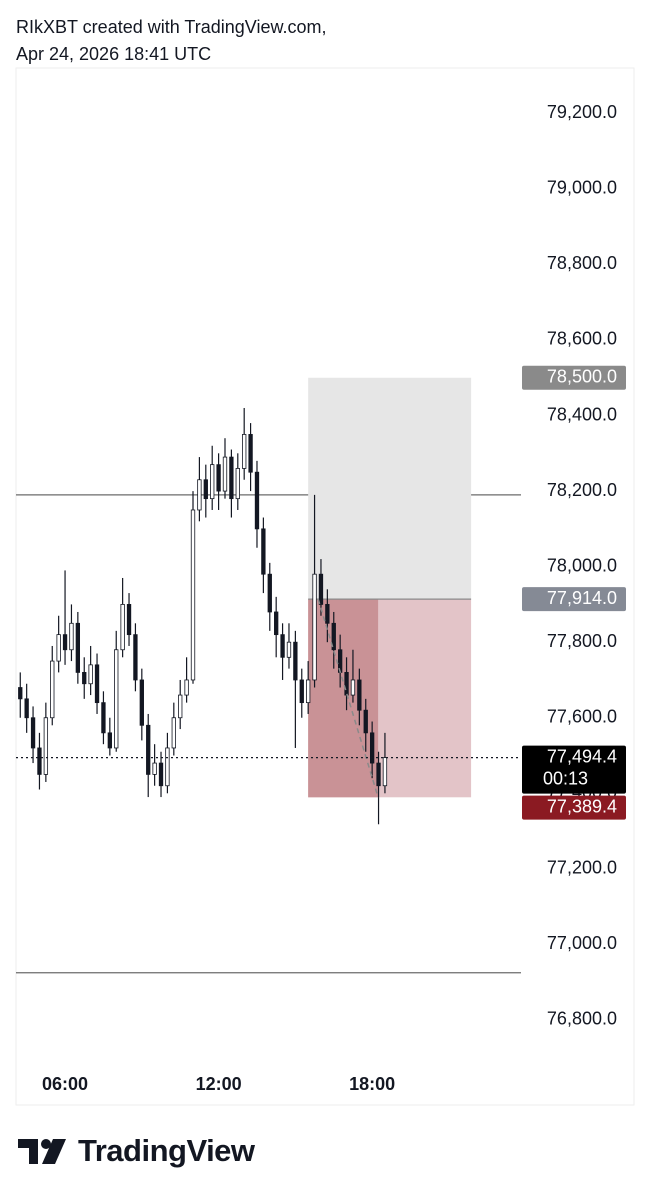  Describe the element at coordinates (268, 698) in the screenshot. I see `overlay-layer` at that location.